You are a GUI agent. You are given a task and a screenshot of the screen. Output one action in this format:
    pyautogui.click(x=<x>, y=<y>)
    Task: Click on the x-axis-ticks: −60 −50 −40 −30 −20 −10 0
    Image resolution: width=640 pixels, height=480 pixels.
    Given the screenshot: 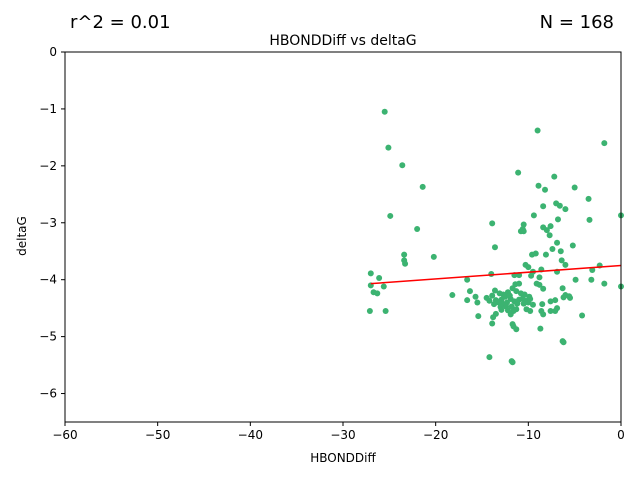 What is the action you would take?
    pyautogui.click(x=338, y=432)
    